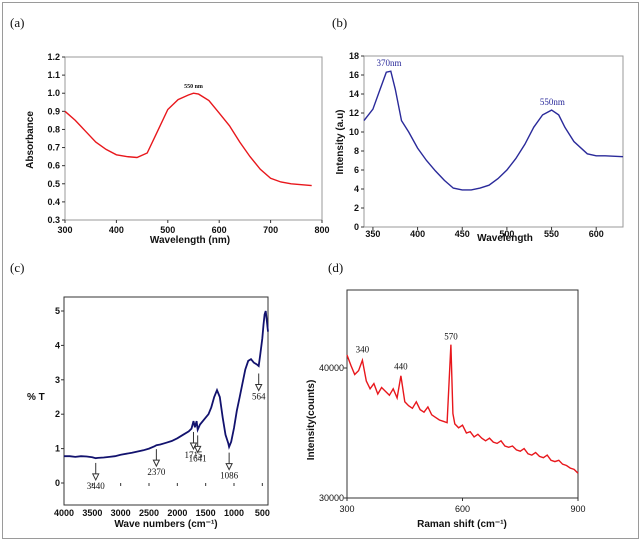  What do you see at coordinates (190, 240) in the screenshot?
I see `panel-a-xlabel: Wavelength (nm)` at bounding box center [190, 240].